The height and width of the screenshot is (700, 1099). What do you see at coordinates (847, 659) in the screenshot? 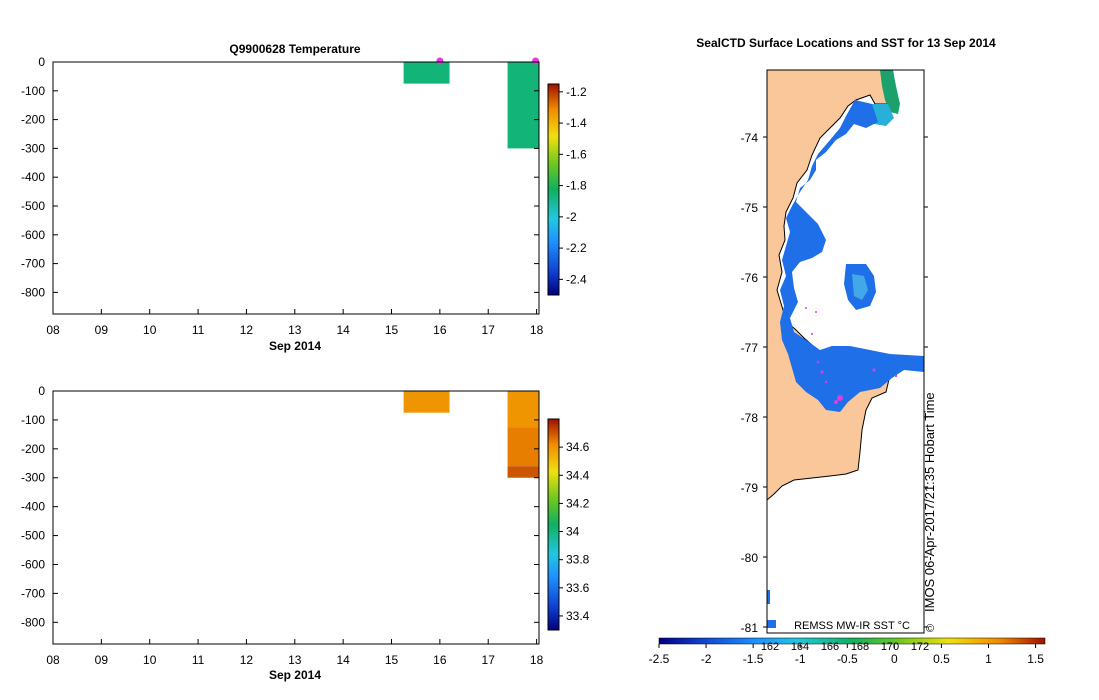
I see `sst-cbtick-label-4: -0.5` at bounding box center [847, 659].